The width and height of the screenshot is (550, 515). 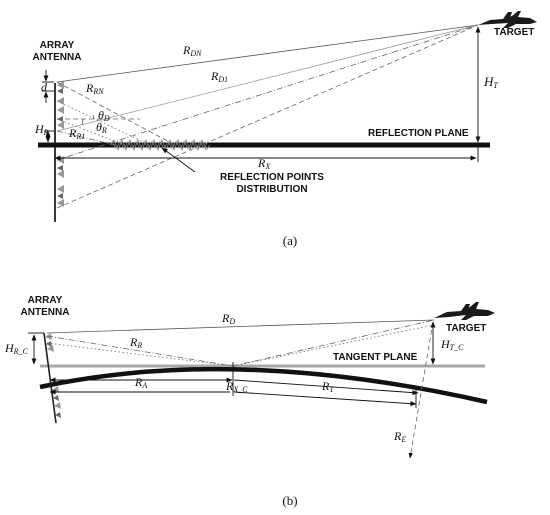 What do you see at coordinates (290, 240) in the screenshot?
I see `caption-a: (a)` at bounding box center [290, 240].